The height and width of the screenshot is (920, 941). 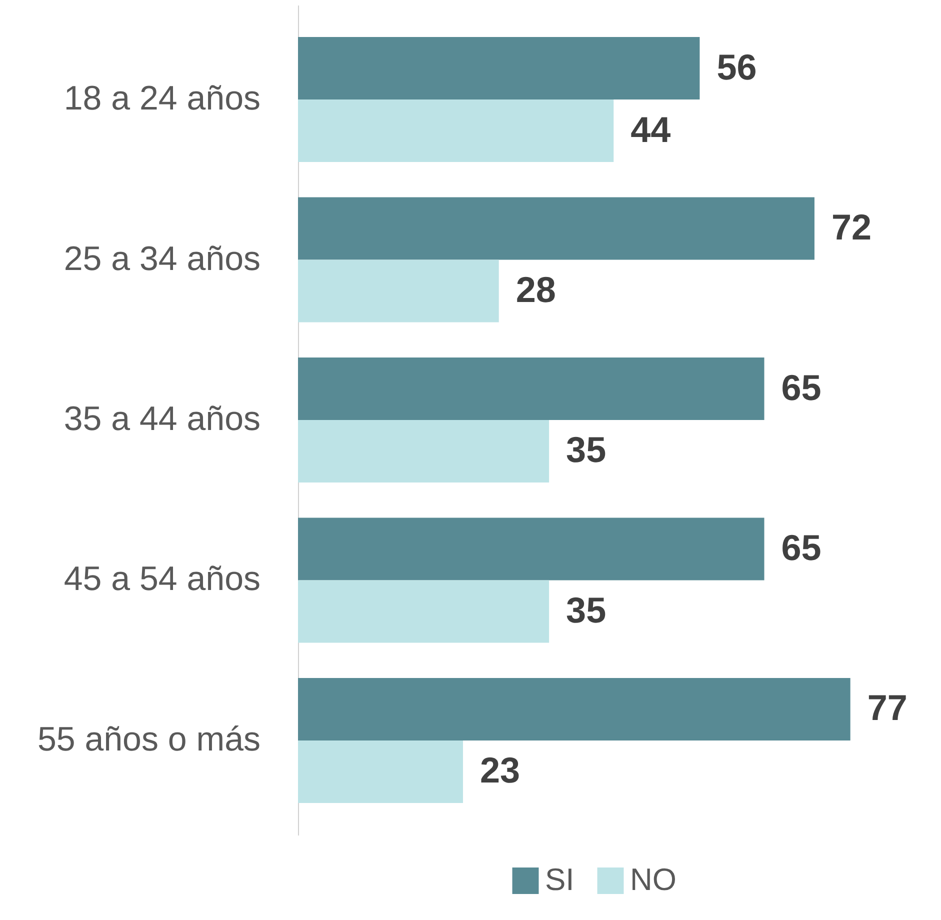 What do you see at coordinates (736, 67) in the screenshot?
I see `data-label: 56` at bounding box center [736, 67].